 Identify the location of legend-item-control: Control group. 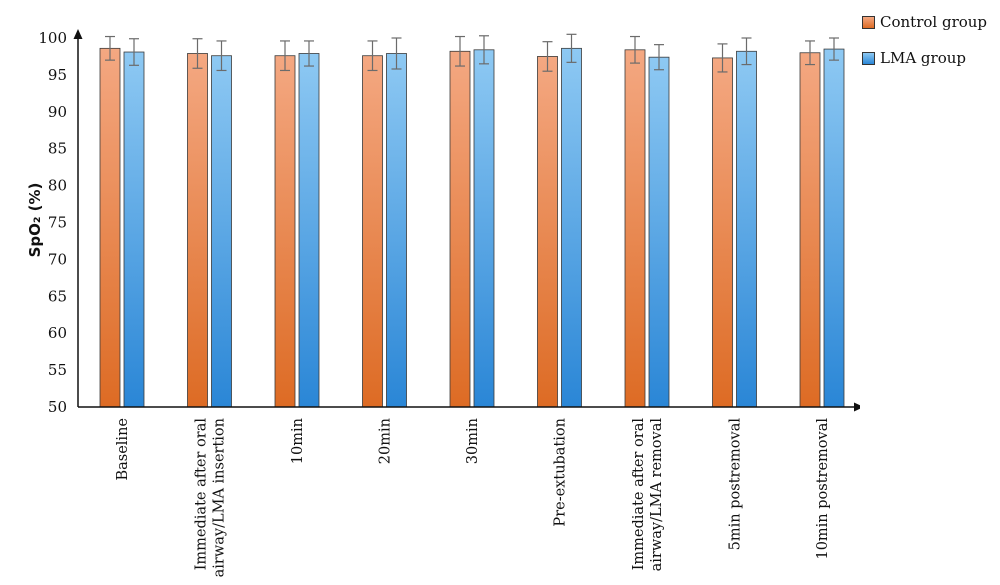
(930, 22).